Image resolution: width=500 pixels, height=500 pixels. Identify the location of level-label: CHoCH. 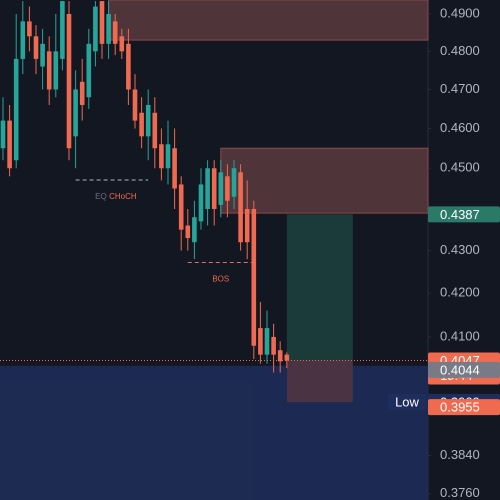
(123, 196).